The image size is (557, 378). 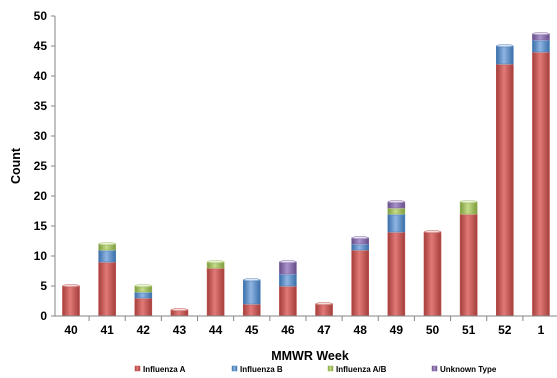 I want to click on y-tick-label: 45, so click(x=41, y=46).